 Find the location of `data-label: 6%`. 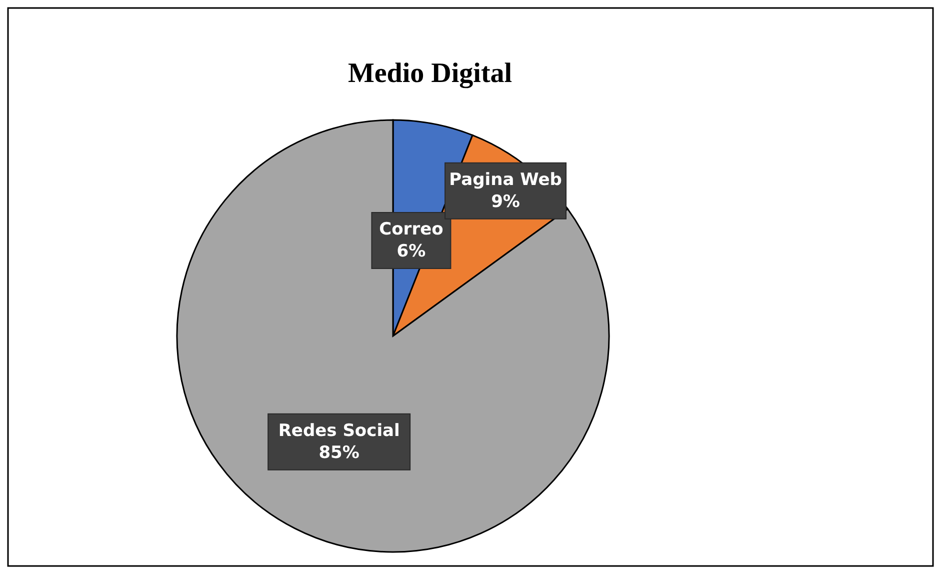

data-label: 6% is located at coordinates (411, 252).